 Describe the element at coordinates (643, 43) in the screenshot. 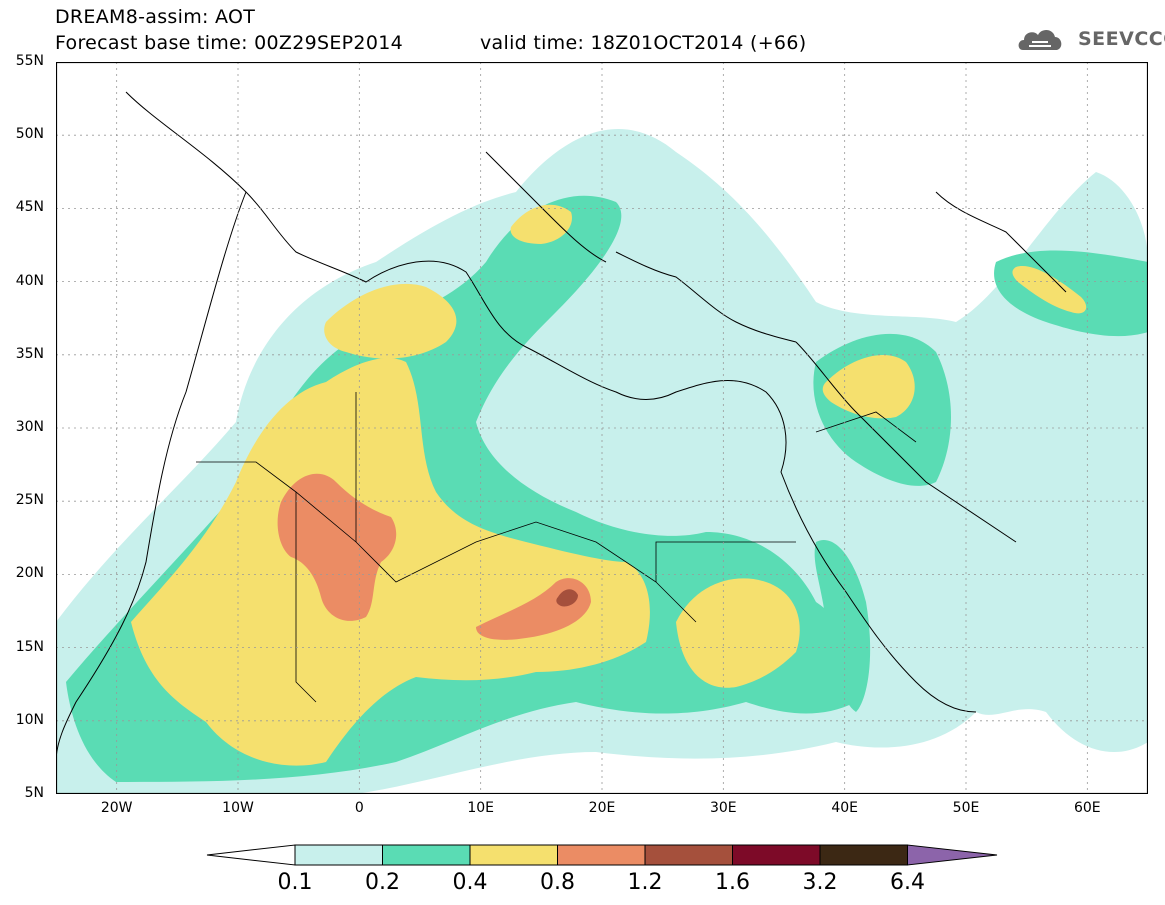

I see `valid-time: valid time: 18Z01OCT2014 (+66)` at that location.